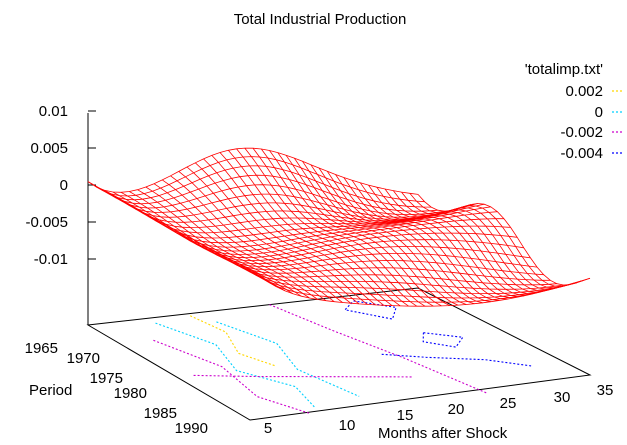 The width and height of the screenshot is (627, 445). What do you see at coordinates (564, 69) in the screenshot?
I see `legend-series-label: 'totalimp.txt'` at bounding box center [564, 69].